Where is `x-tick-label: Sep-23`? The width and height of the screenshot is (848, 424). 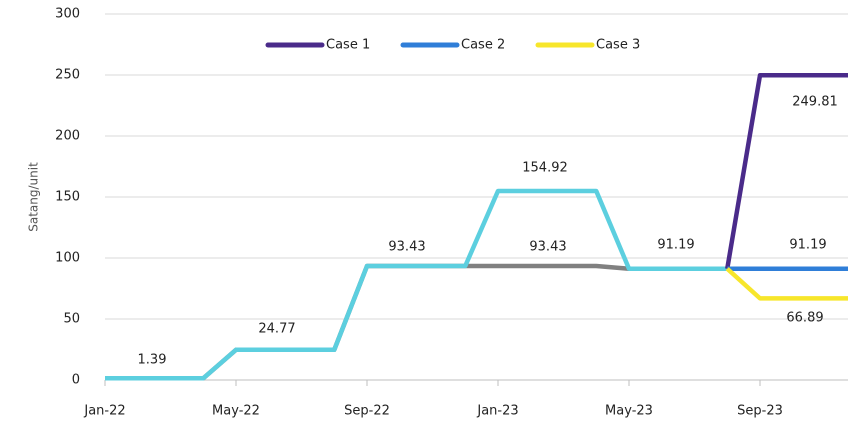 x-tick-label: Sep-23 is located at coordinates (760, 411).